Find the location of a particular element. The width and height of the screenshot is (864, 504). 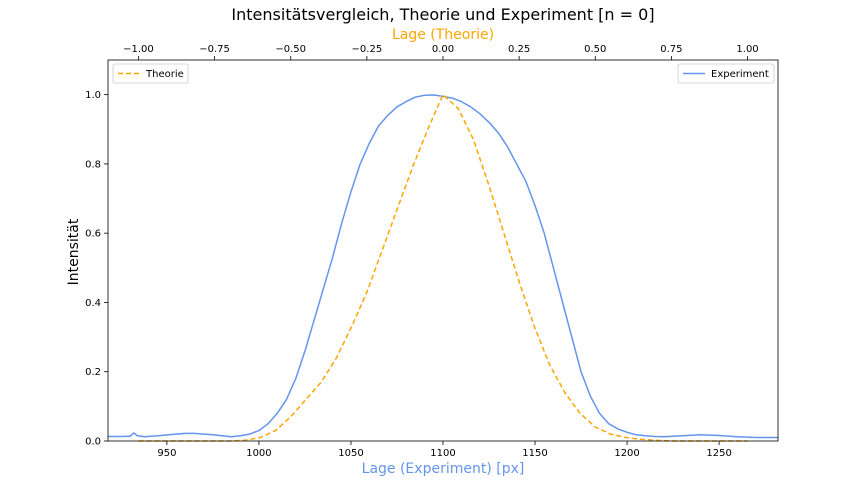

legend-theory-label: Theorie is located at coordinates (164, 74).